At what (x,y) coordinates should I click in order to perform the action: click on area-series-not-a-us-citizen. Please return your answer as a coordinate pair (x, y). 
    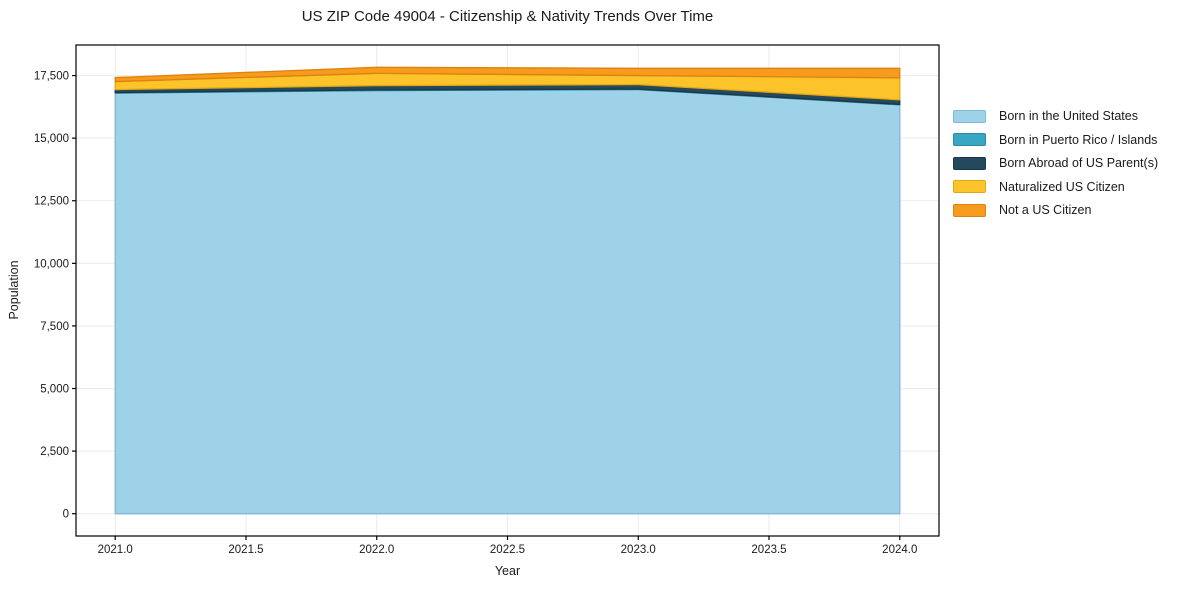
    Looking at the image, I should click on (507, 74).